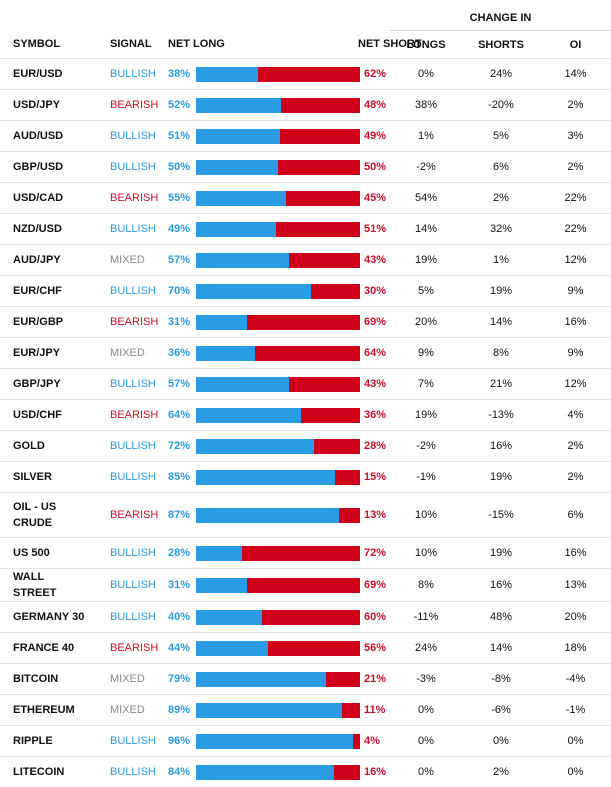 This screenshot has width=611, height=787. I want to click on oi-change: 22%, so click(575, 198).